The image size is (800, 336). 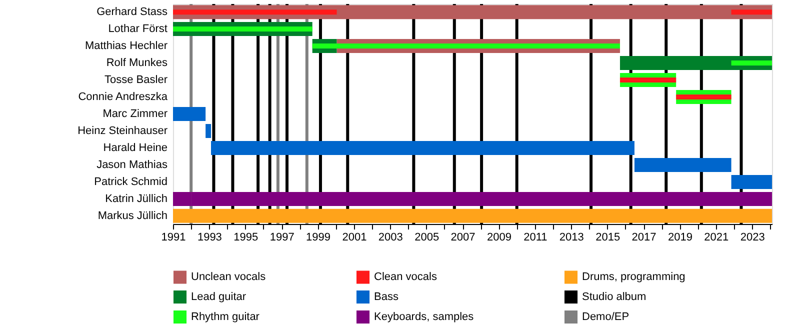 I want to click on y-tick-label: Connie Andreszka, so click(x=123, y=97).